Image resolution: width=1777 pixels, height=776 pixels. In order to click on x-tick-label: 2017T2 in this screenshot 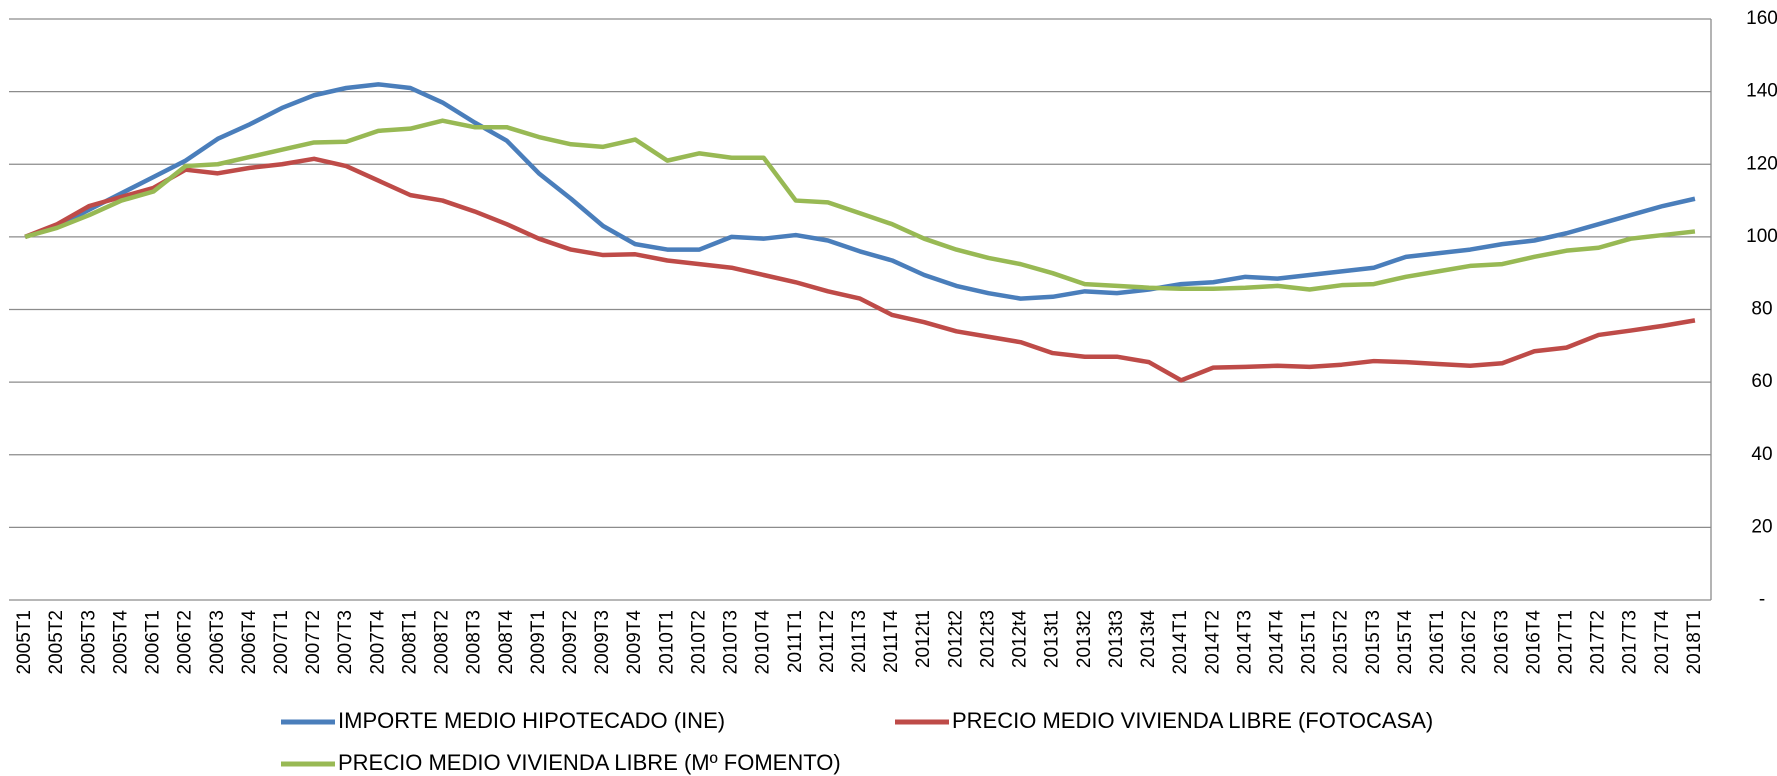, I will do `click(1598, 642)`.